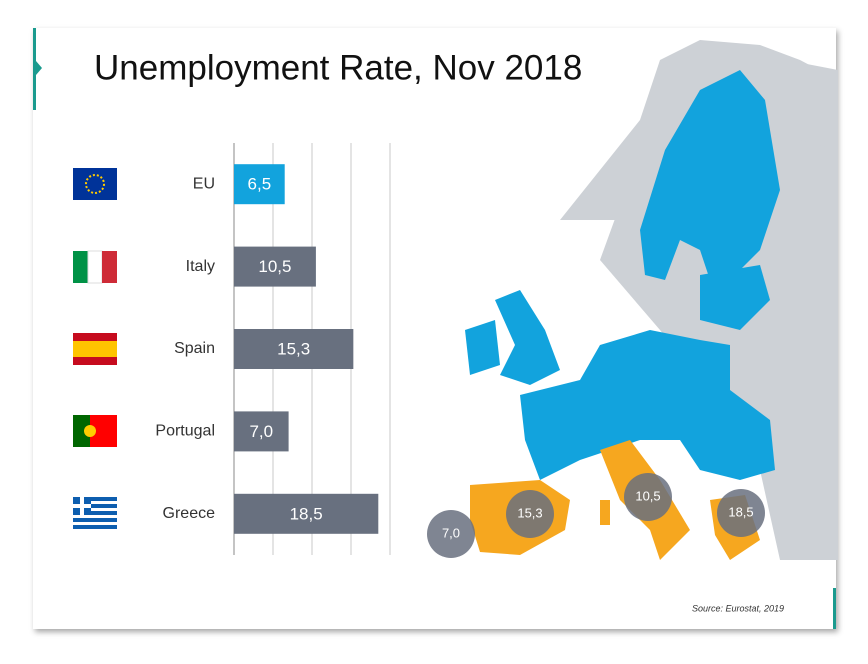 This screenshot has height=664, width=868. I want to click on value-label: 18,5, so click(306, 513).